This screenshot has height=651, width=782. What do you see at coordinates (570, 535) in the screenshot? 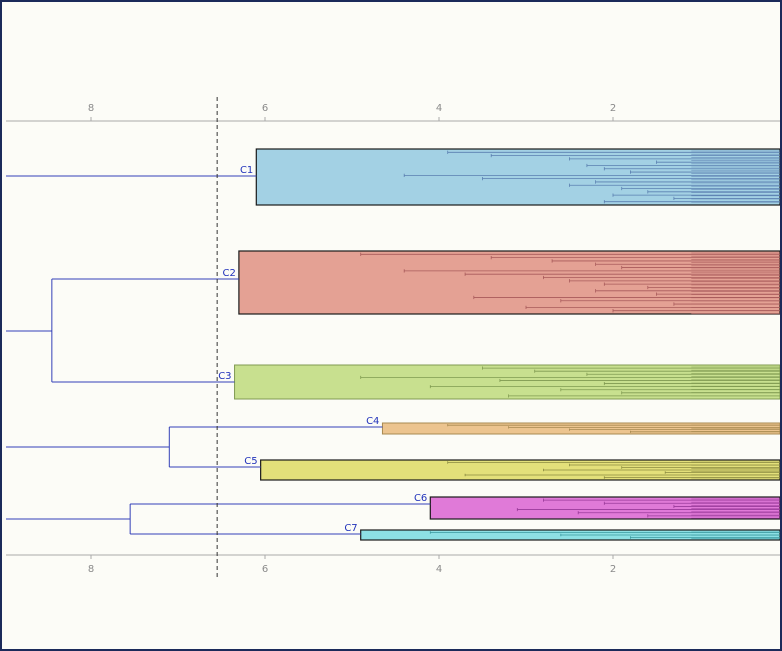
I see `cluster-c7` at bounding box center [570, 535].